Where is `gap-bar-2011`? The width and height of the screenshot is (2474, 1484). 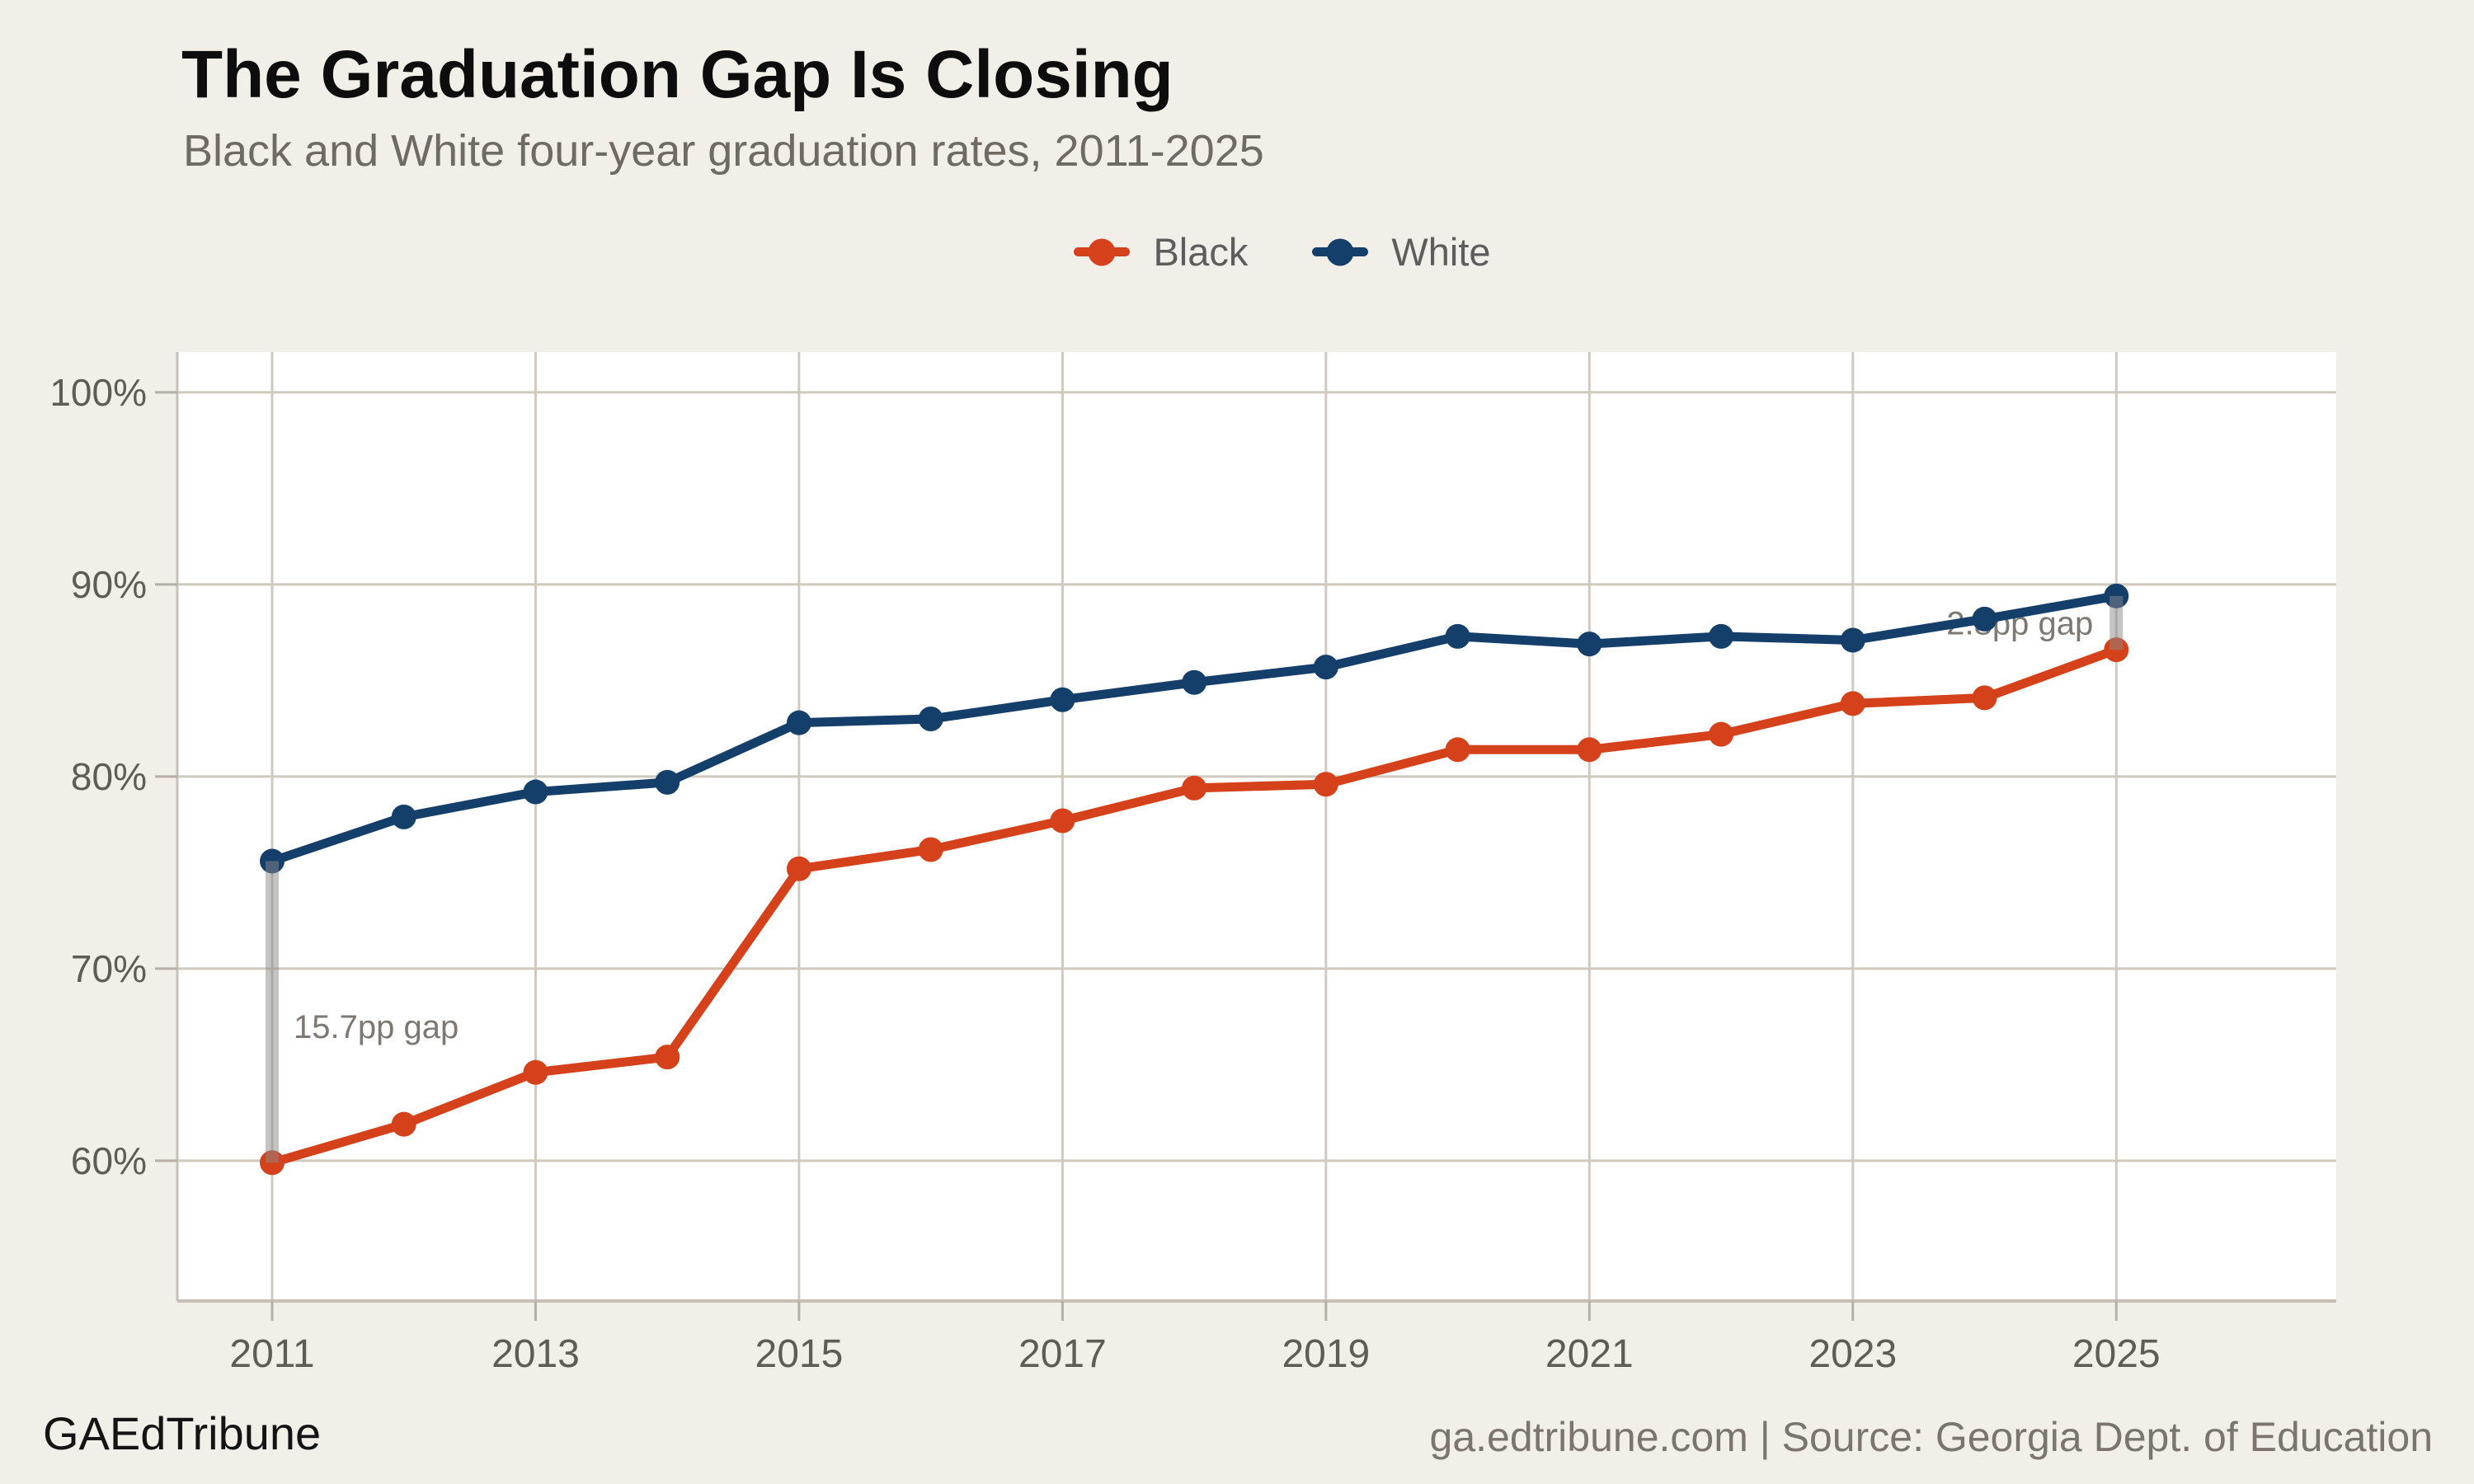 gap-bar-2011 is located at coordinates (273, 1012).